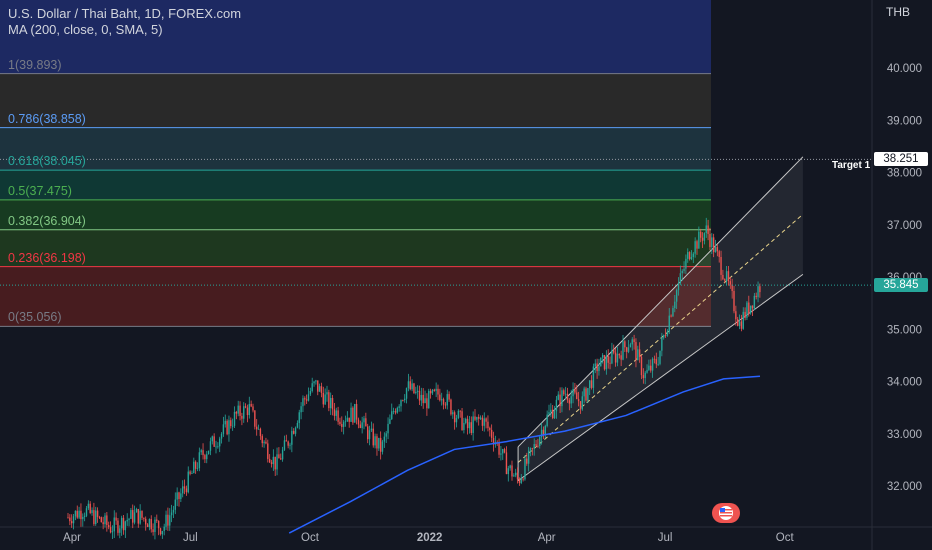 Image resolution: width=932 pixels, height=550 pixels. What do you see at coordinates (851, 166) in the screenshot?
I see `target-label: Target 1` at bounding box center [851, 166].